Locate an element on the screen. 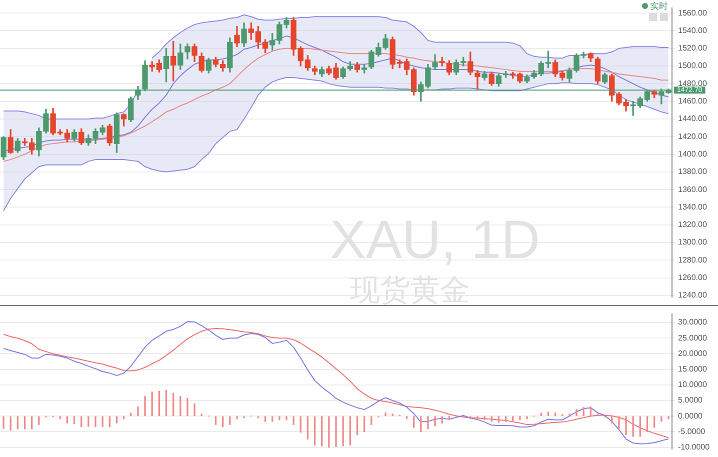 Image resolution: width=718 pixels, height=457 pixels. y-tick-label: 1380.00 is located at coordinates (693, 171).